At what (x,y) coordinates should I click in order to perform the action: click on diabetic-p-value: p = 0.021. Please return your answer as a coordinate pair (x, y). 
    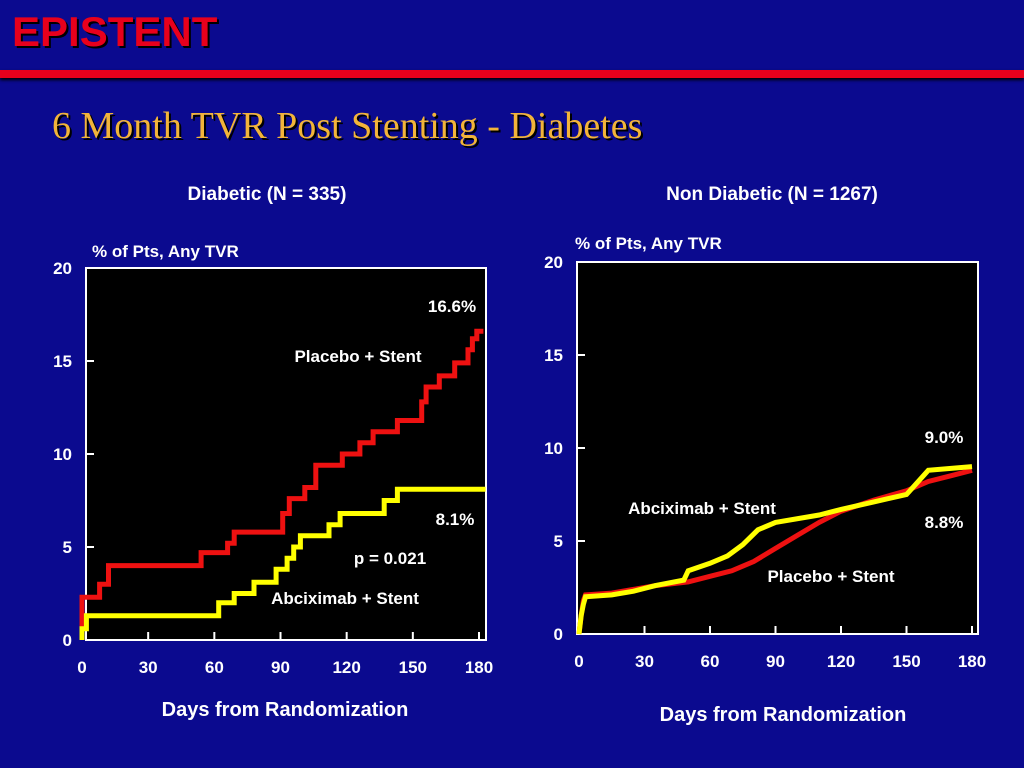
    Looking at the image, I should click on (390, 558).